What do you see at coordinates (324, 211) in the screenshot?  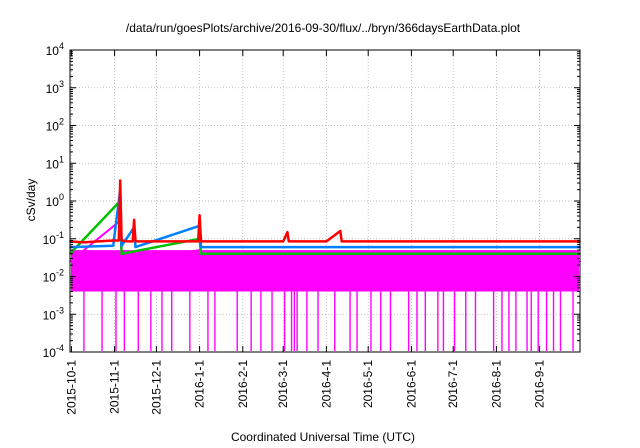 I see `series-line` at bounding box center [324, 211].